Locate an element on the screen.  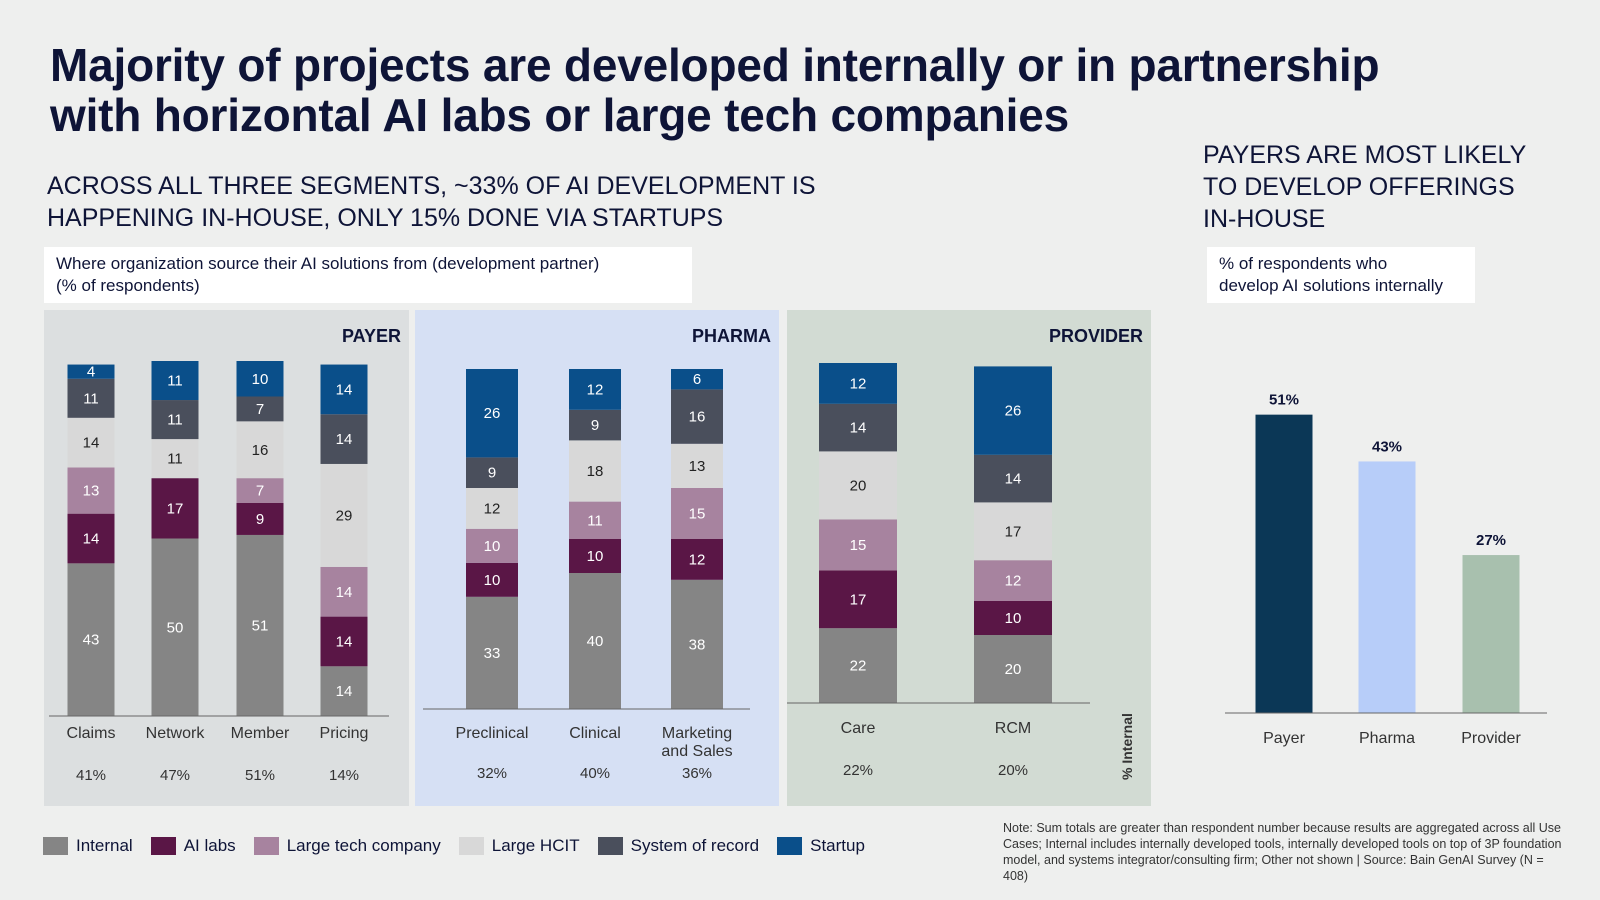
panel-label-payer: PAYER is located at coordinates (371, 336).